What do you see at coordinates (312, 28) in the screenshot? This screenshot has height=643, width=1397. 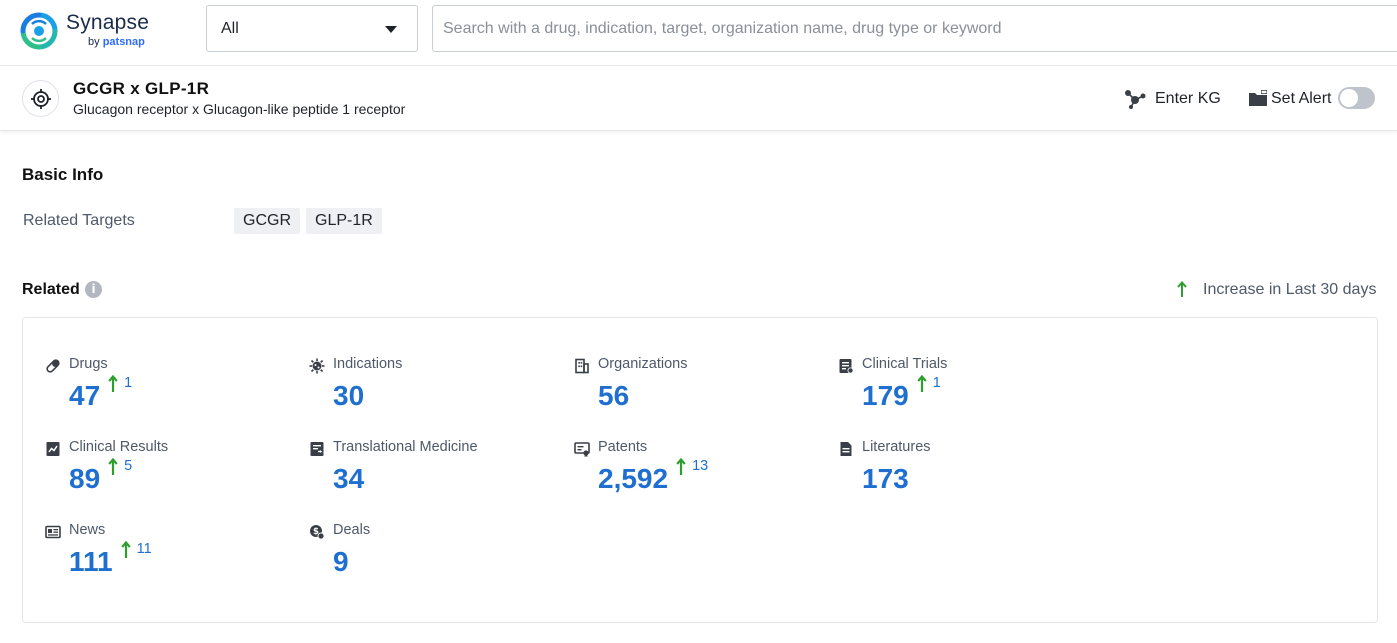 I see `search-scope-select: All` at bounding box center [312, 28].